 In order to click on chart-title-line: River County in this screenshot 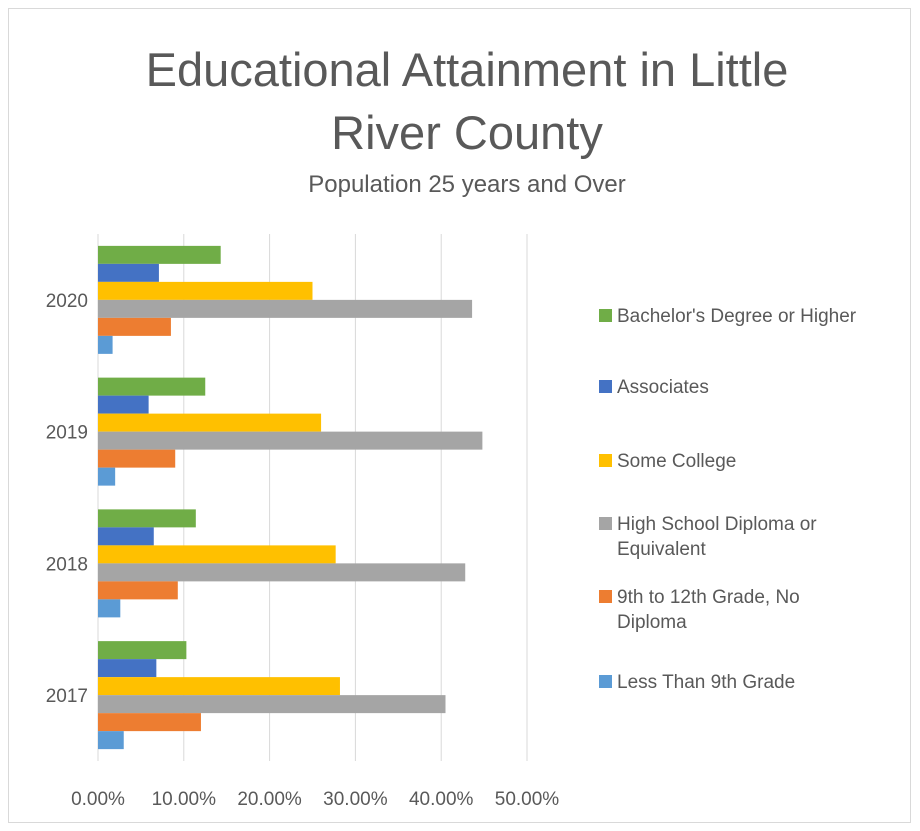, I will do `click(467, 132)`.